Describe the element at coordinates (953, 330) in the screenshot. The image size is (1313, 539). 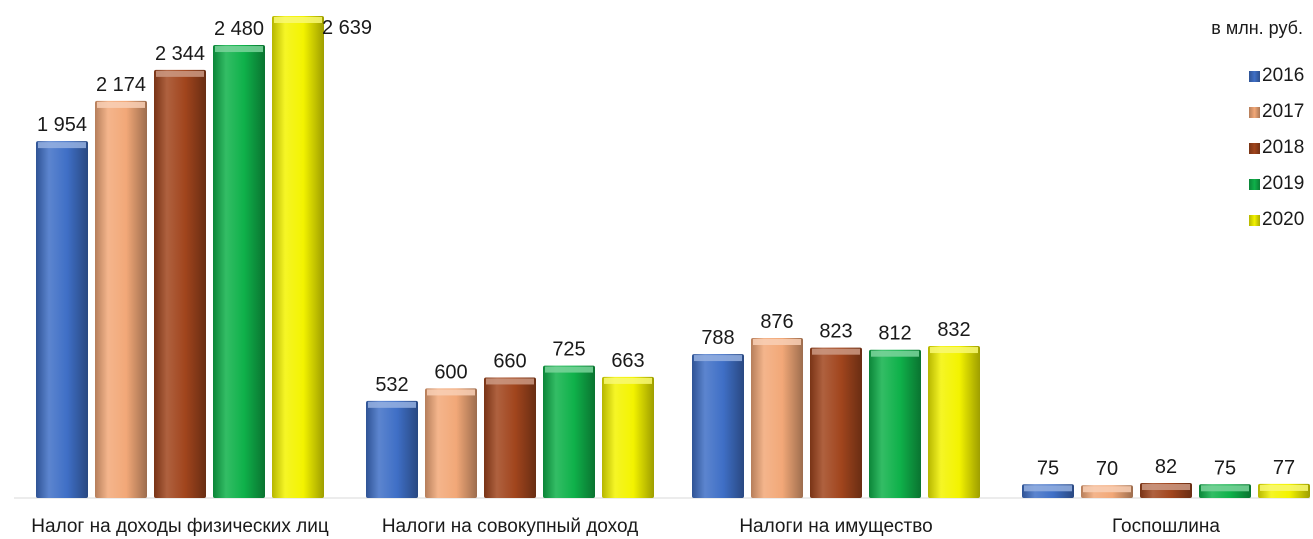
I see `data-label: 832` at that location.